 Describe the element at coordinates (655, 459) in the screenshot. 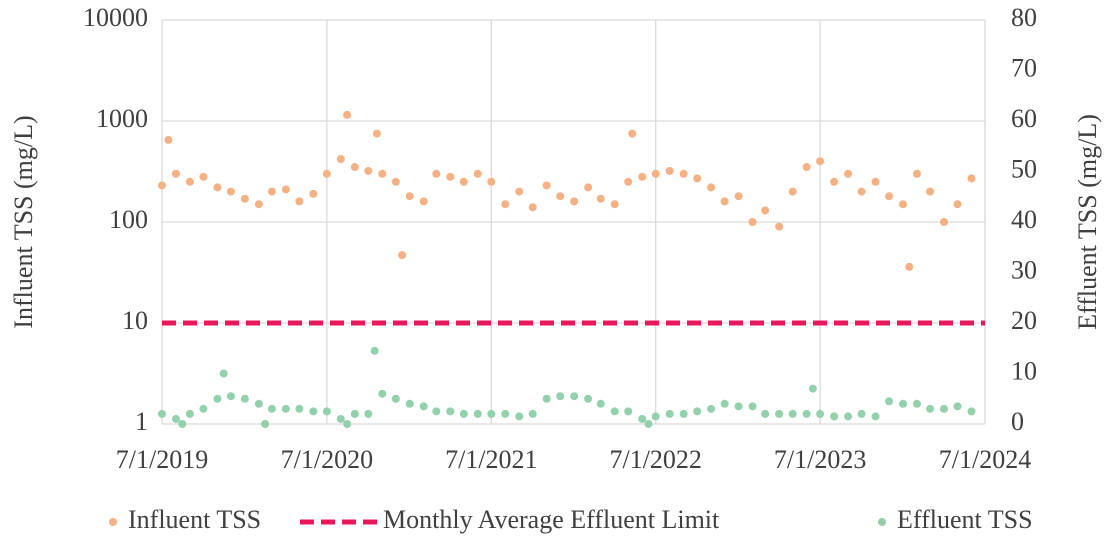

I see `x-tick-label: 7/1/2022` at that location.